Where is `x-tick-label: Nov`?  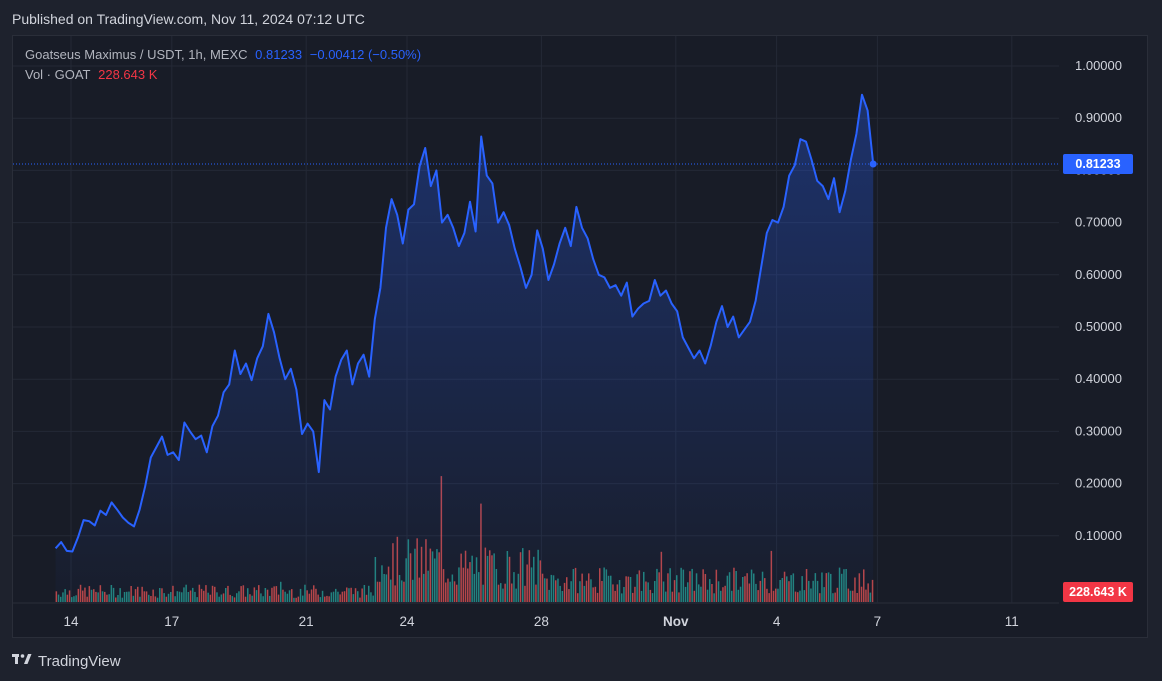 x-tick-label: Nov is located at coordinates (676, 621).